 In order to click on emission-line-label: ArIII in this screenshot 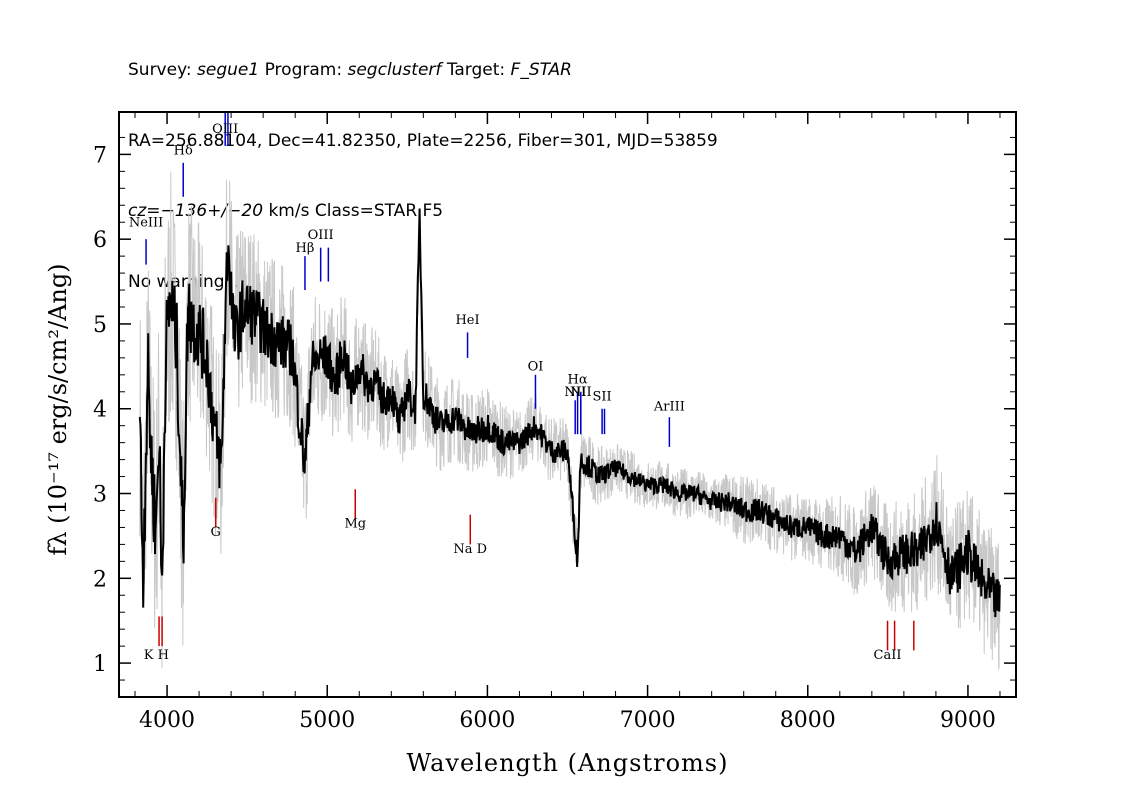, I will do `click(669, 406)`.